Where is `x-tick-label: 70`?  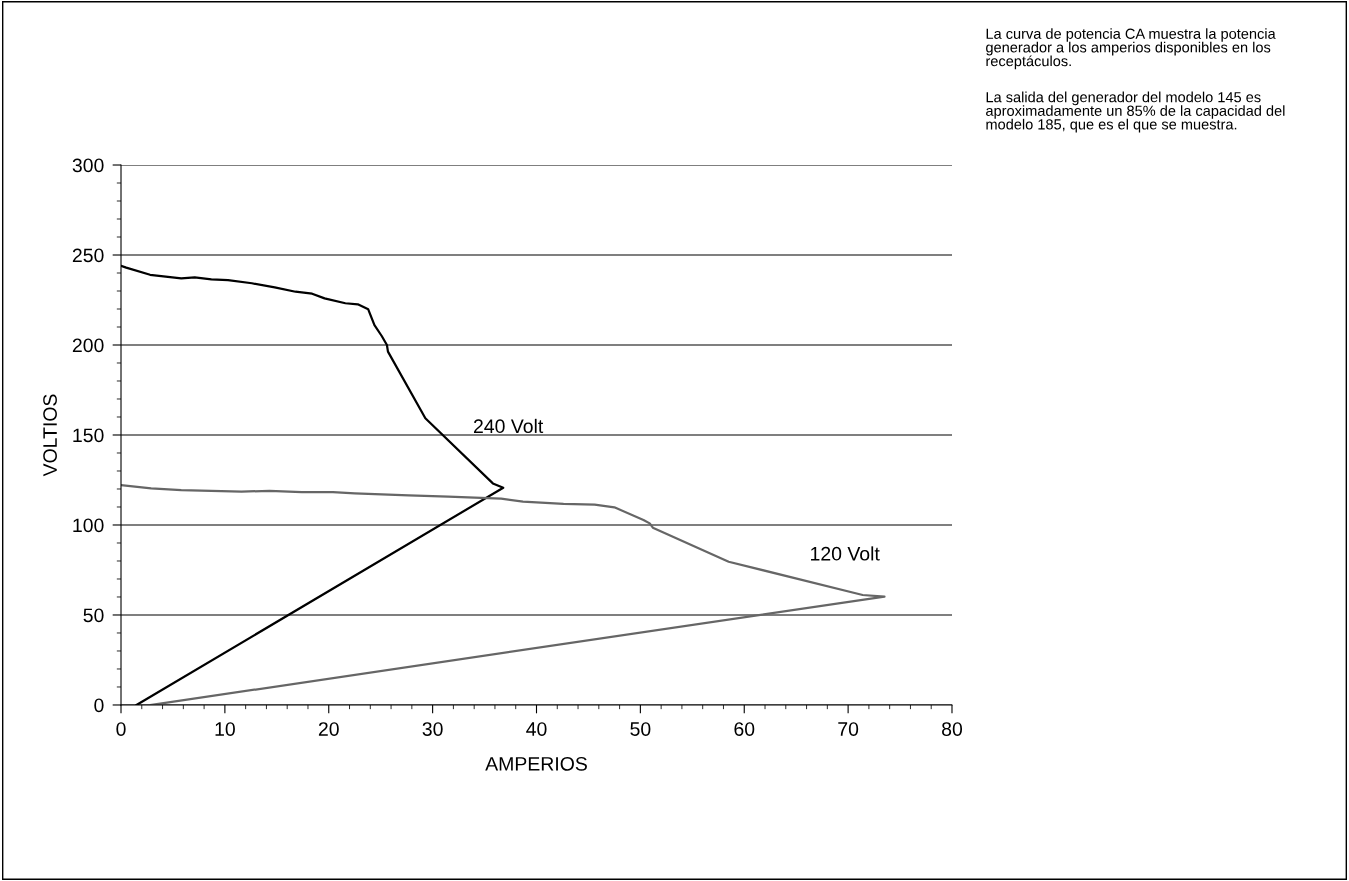
x-tick-label: 70 is located at coordinates (848, 729).